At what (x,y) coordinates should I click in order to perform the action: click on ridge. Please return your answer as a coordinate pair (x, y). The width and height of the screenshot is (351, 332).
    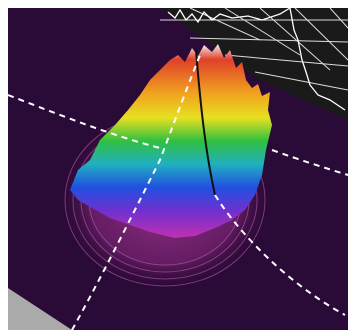
    Looking at the image, I should click on (205, 122).